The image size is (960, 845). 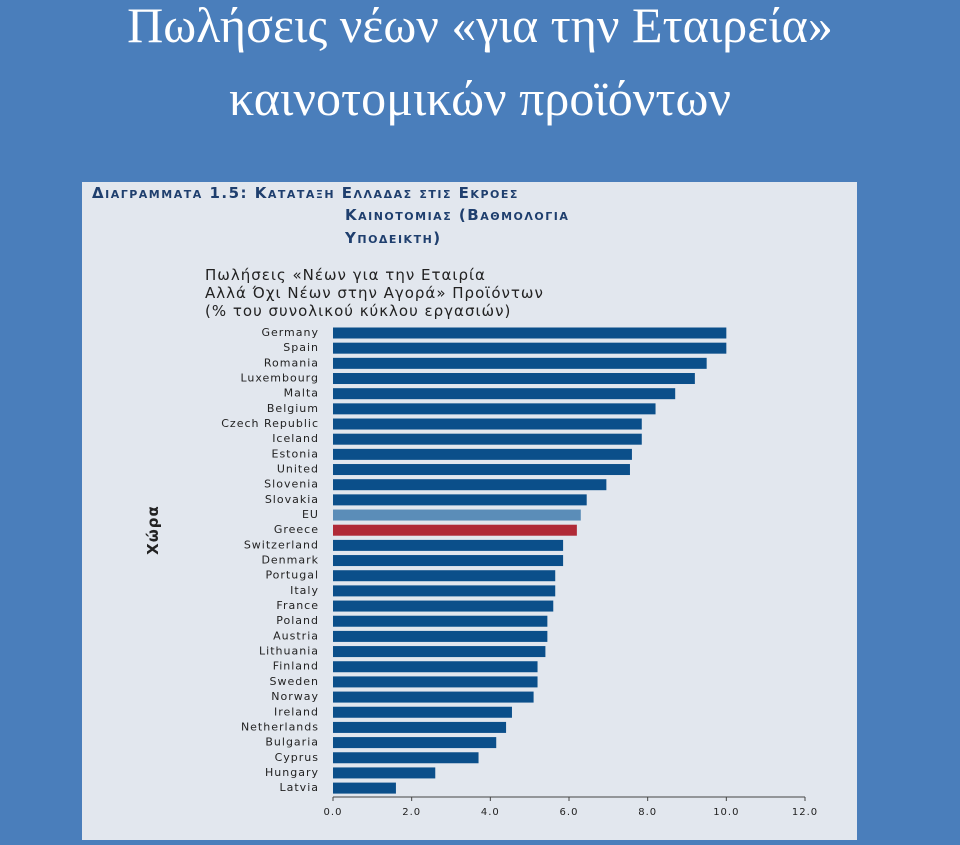 I want to click on y-tick-label: France, so click(x=297, y=605).